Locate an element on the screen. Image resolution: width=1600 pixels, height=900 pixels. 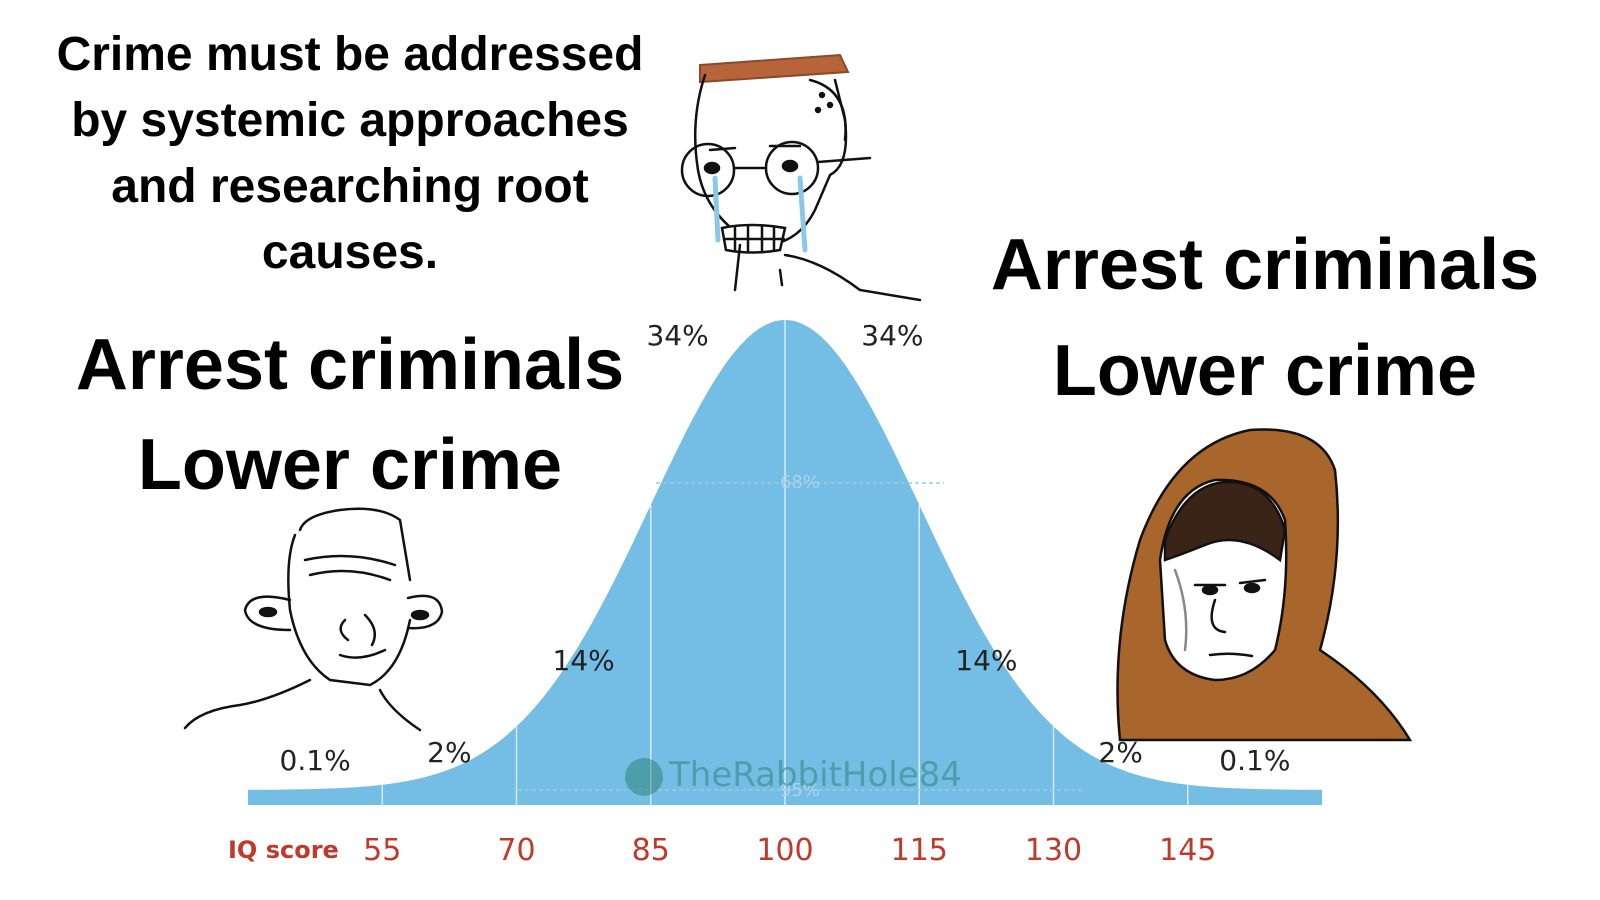
watermark-text: TheRabbitHole84 is located at coordinates (815, 775).